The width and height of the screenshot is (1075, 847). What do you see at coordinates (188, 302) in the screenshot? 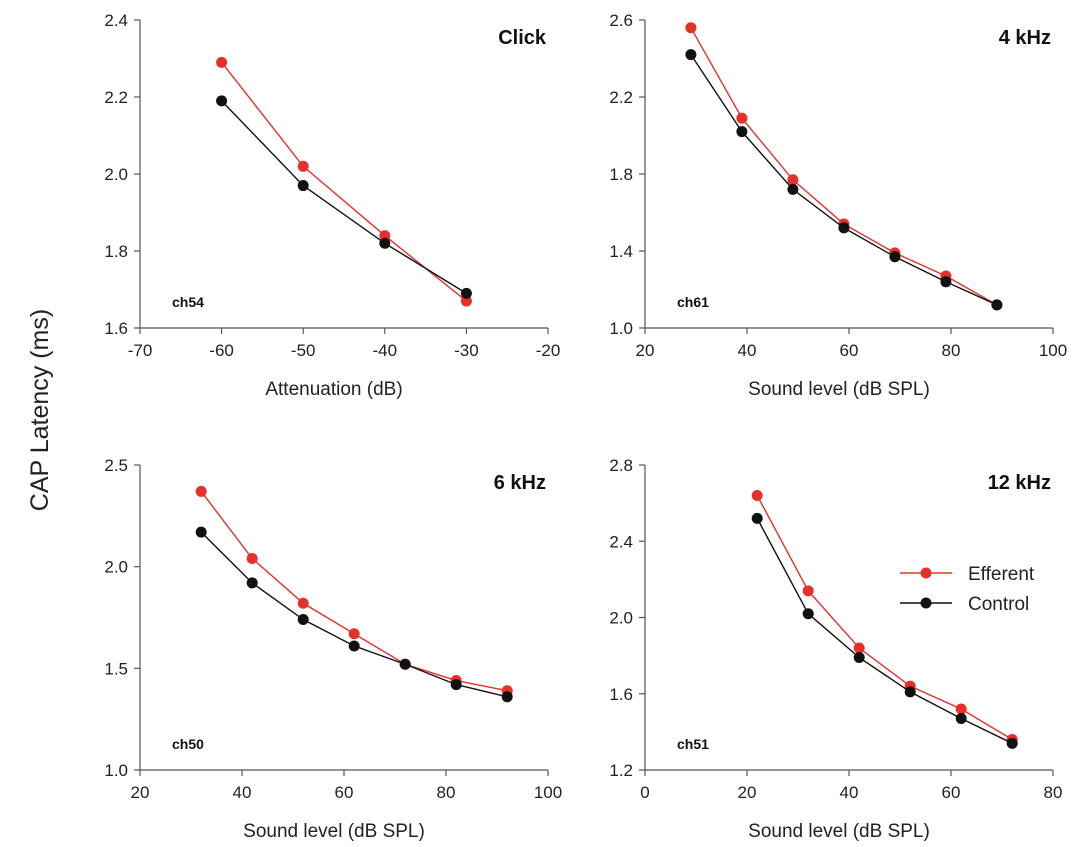
I see `panel-channel-label: ch54` at bounding box center [188, 302].